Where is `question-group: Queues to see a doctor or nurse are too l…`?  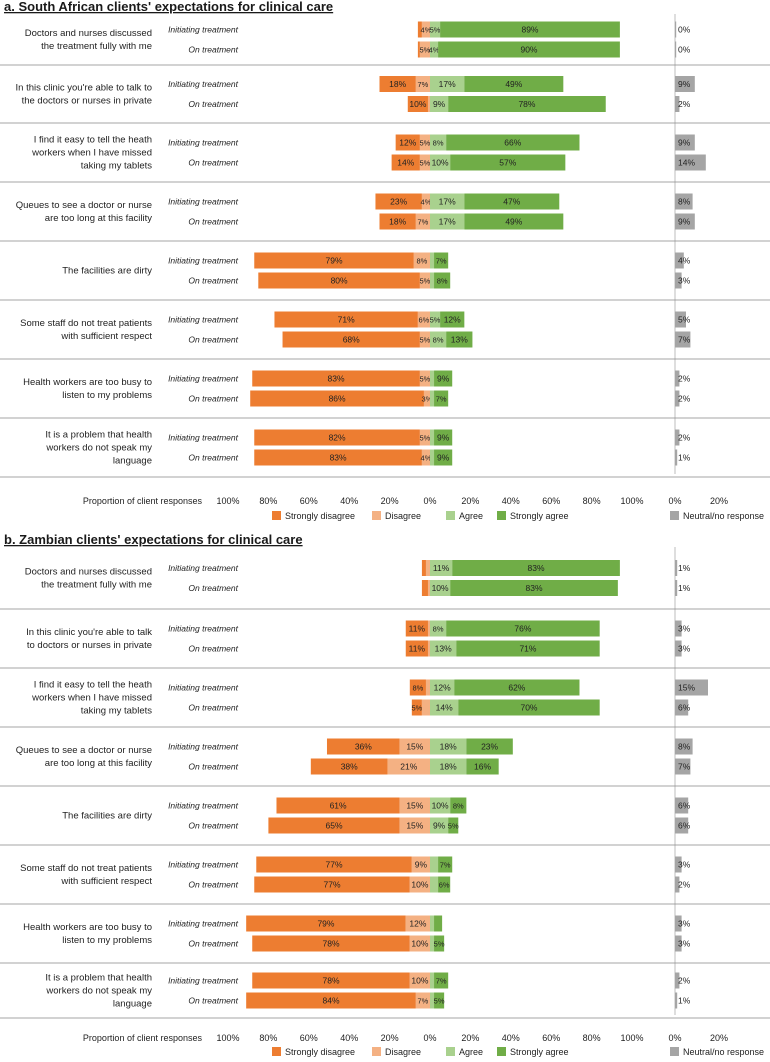
question-group: Queues to see a doctor or nurse are too l… is located at coordinates (355, 211).